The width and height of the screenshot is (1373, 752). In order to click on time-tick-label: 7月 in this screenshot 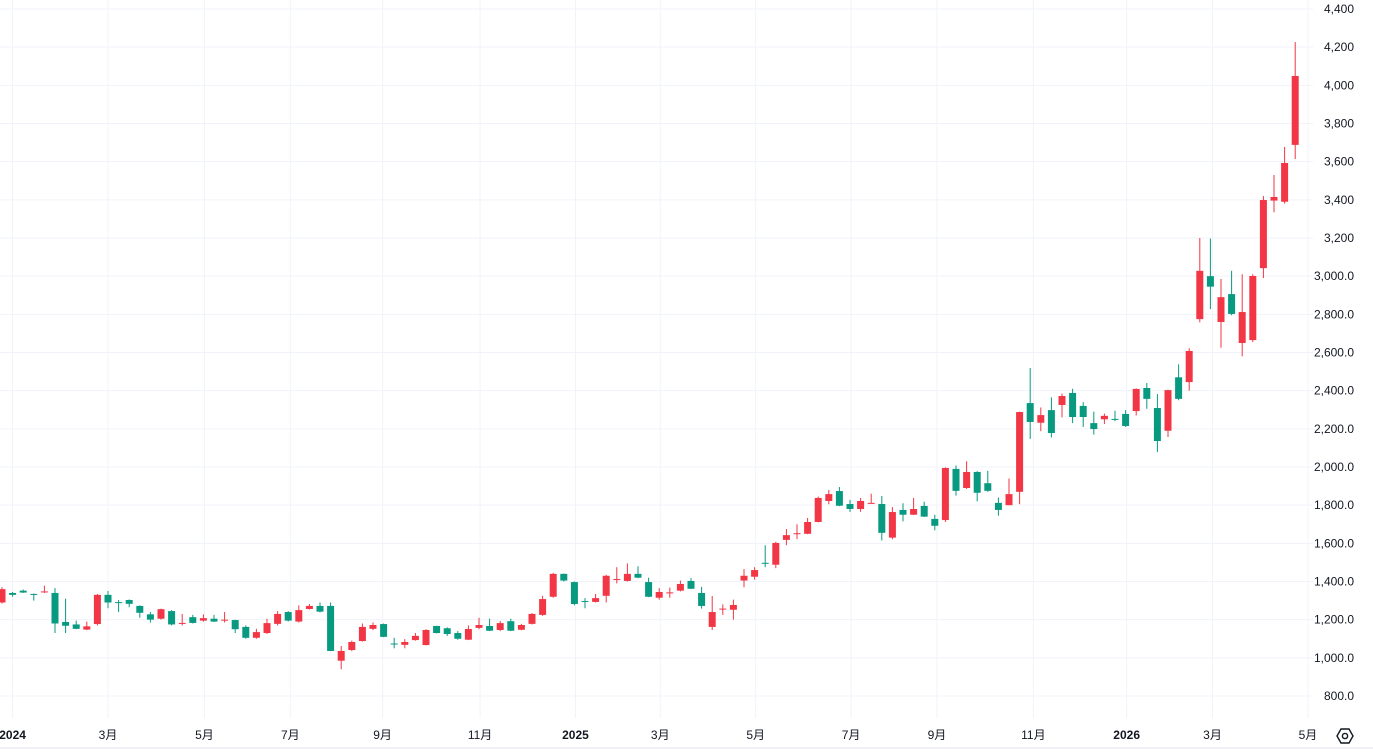, I will do `click(851, 735)`.